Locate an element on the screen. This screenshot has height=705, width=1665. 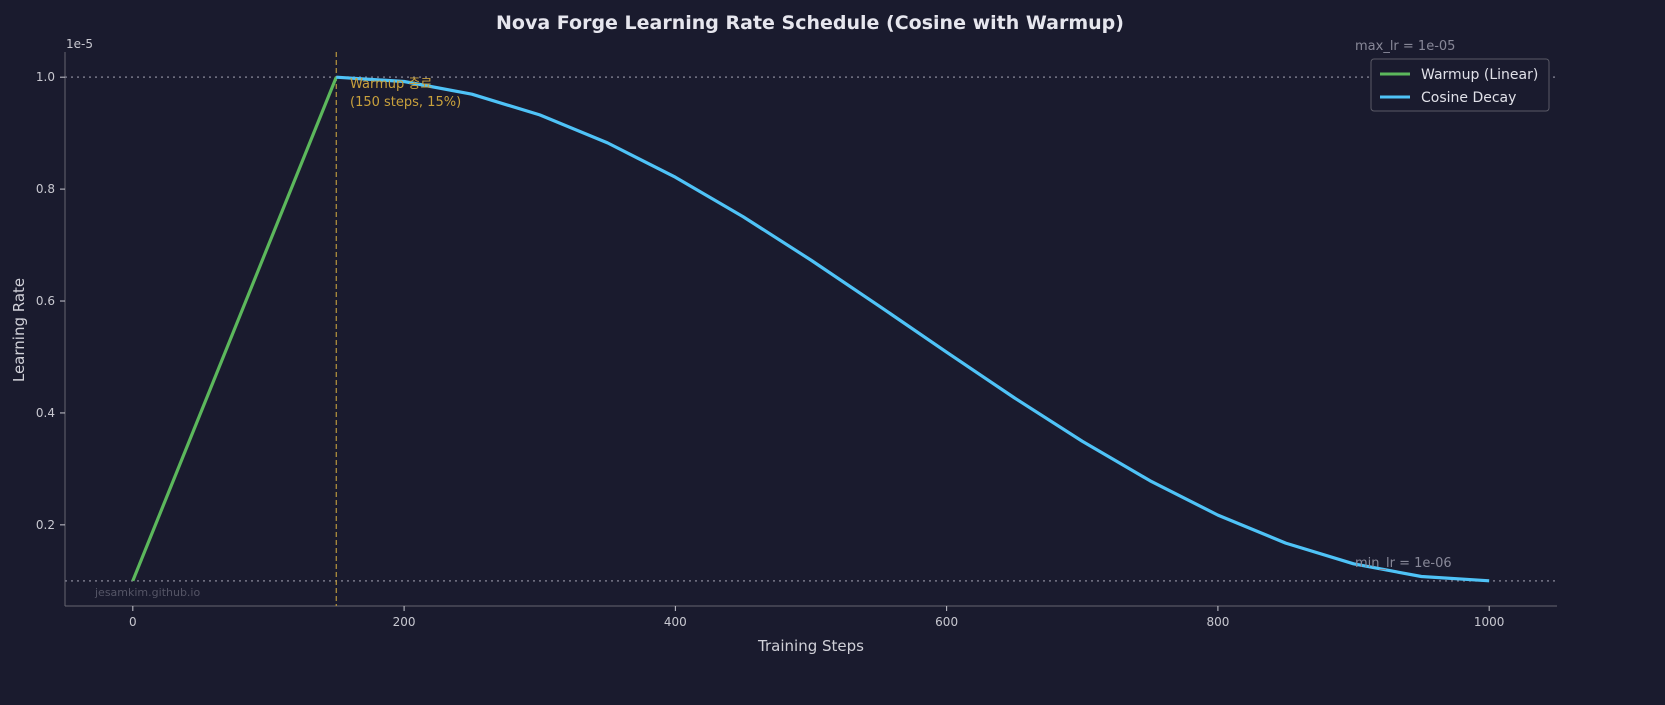
y-tick-label: 1.0 is located at coordinates (45, 77).